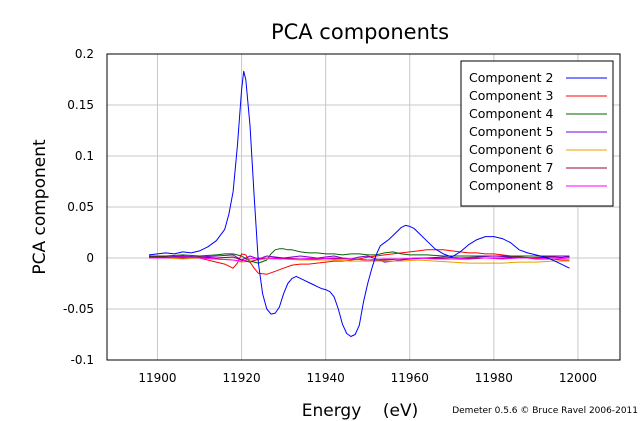 The image size is (640, 421). I want to click on x-axis-label: Energy (eV), so click(360, 411).